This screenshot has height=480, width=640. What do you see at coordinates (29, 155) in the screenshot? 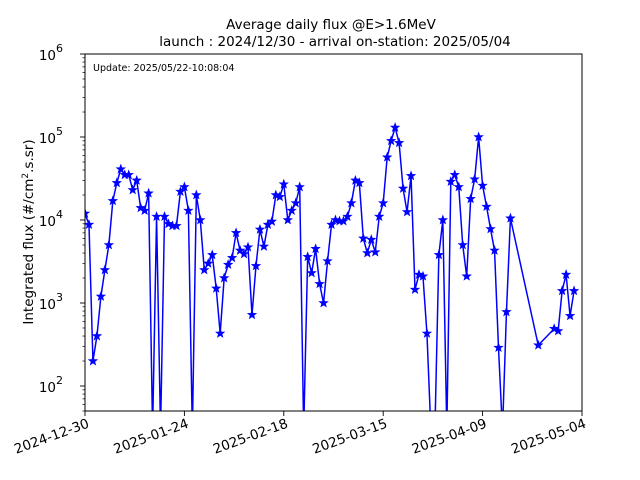
I see `y-axis-label-tail: .s.sr)` at bounding box center [29, 155].